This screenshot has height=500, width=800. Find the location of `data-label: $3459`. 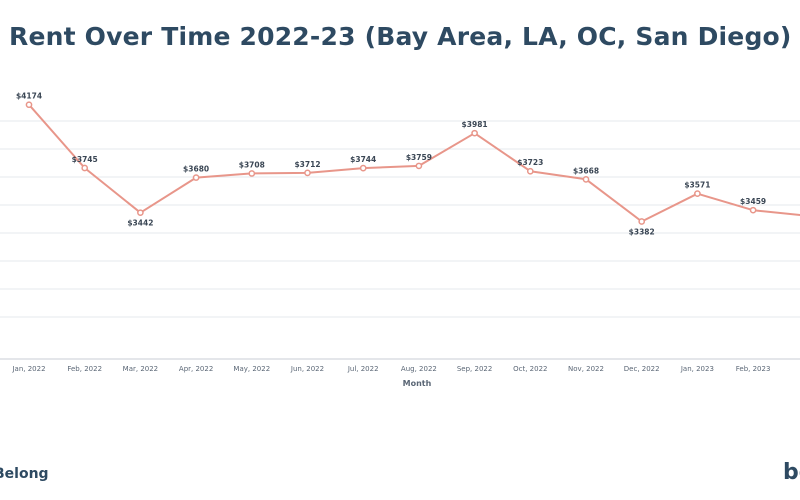

data-label: $3459 is located at coordinates (753, 201).